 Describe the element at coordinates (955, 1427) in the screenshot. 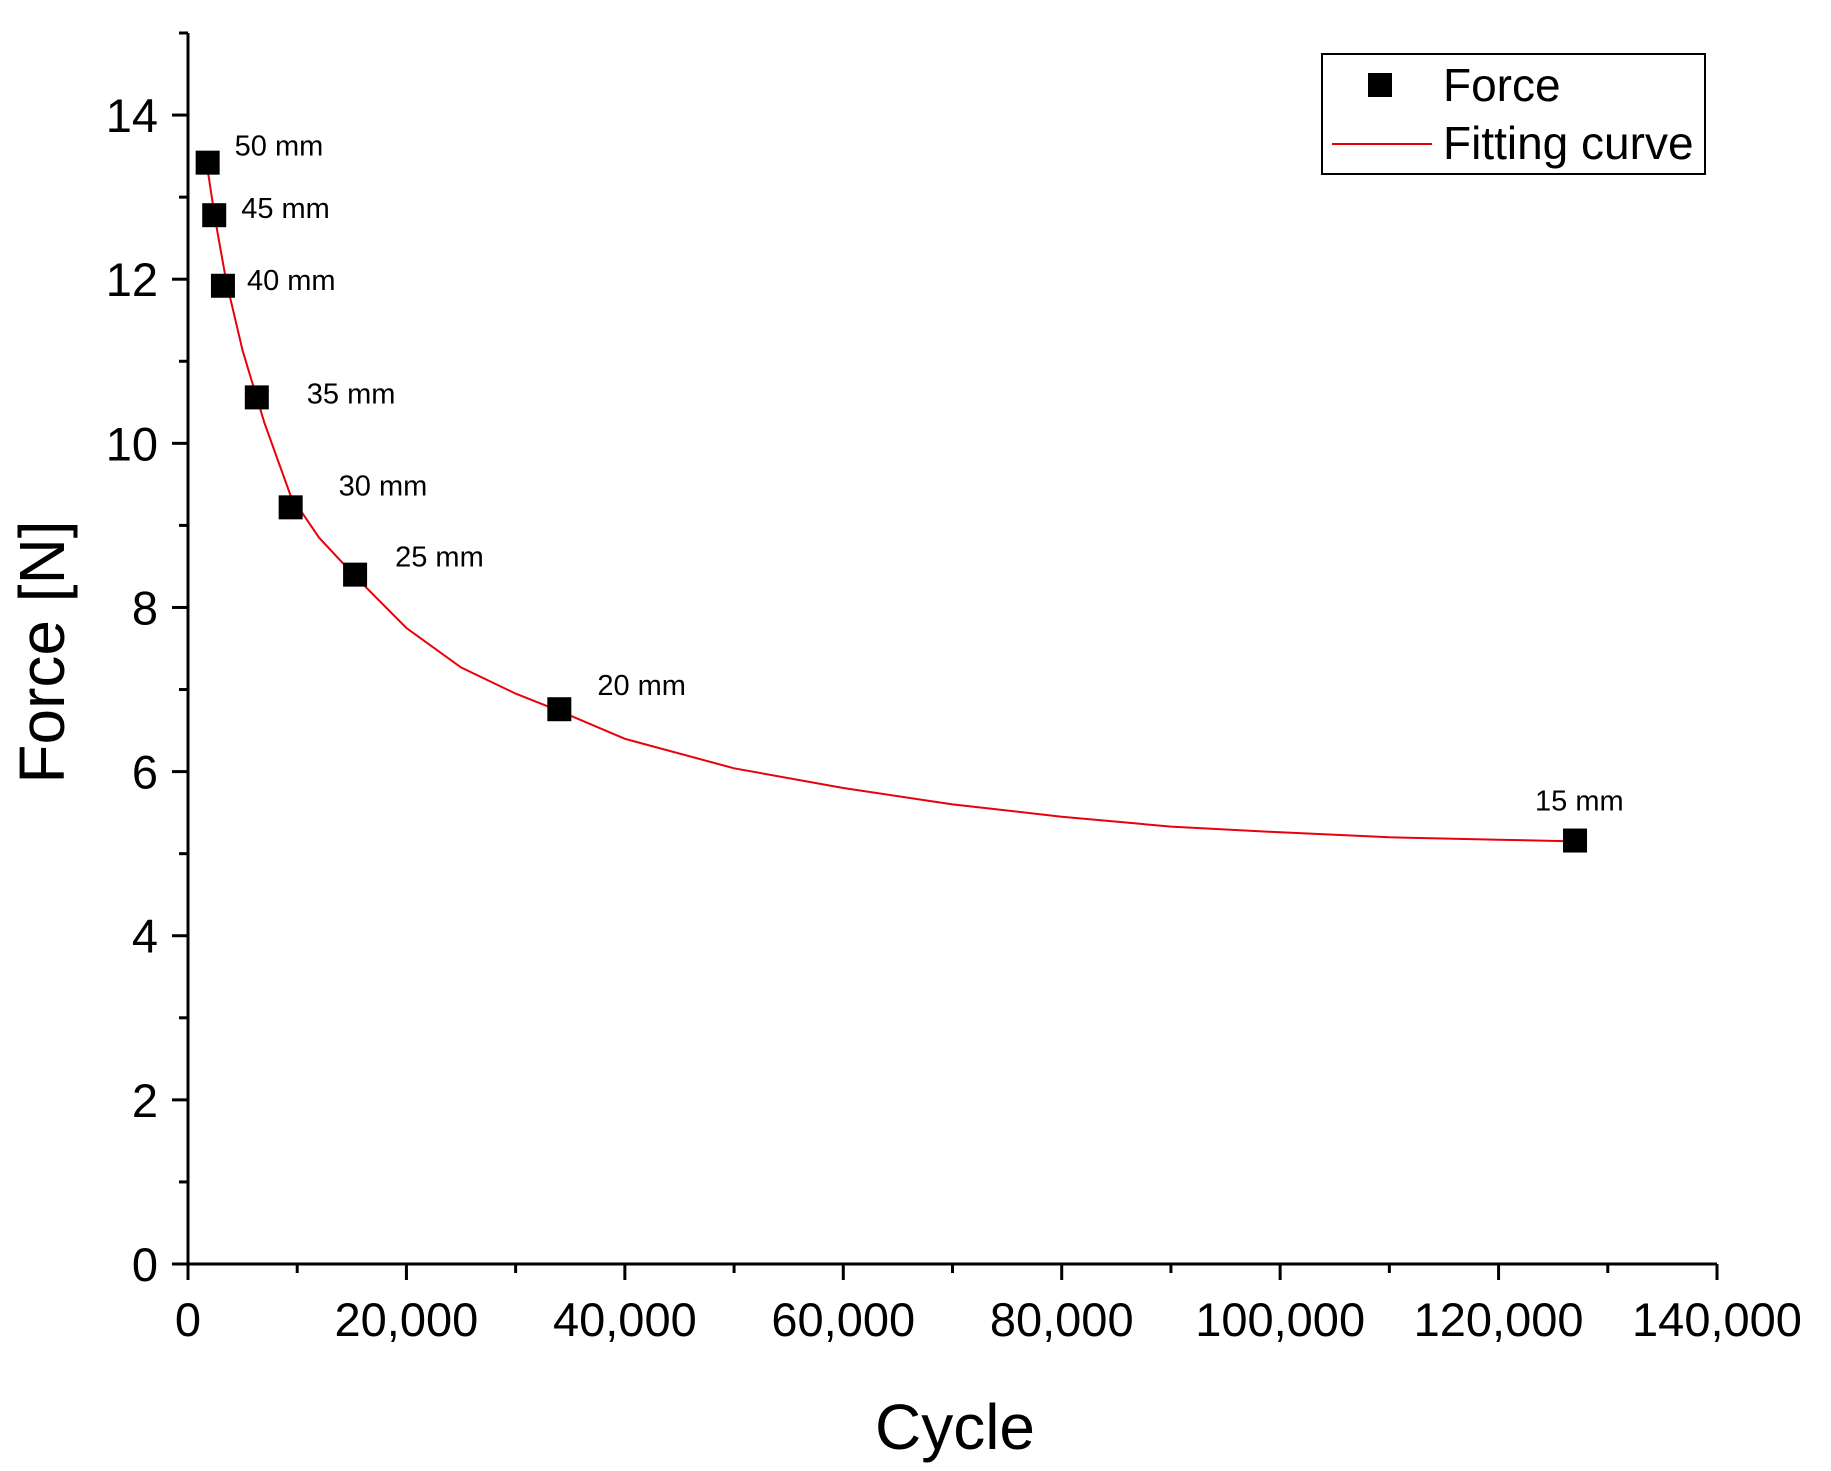

I see `x-axis-title: Cycle` at that location.